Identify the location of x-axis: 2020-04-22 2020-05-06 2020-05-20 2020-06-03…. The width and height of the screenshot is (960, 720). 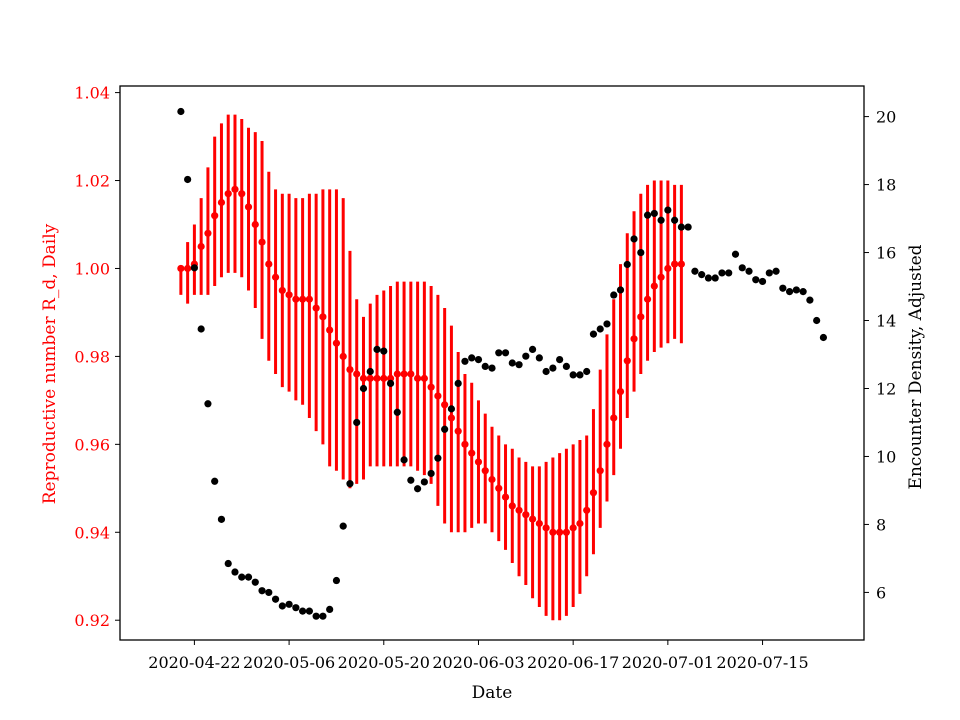
(478, 656).